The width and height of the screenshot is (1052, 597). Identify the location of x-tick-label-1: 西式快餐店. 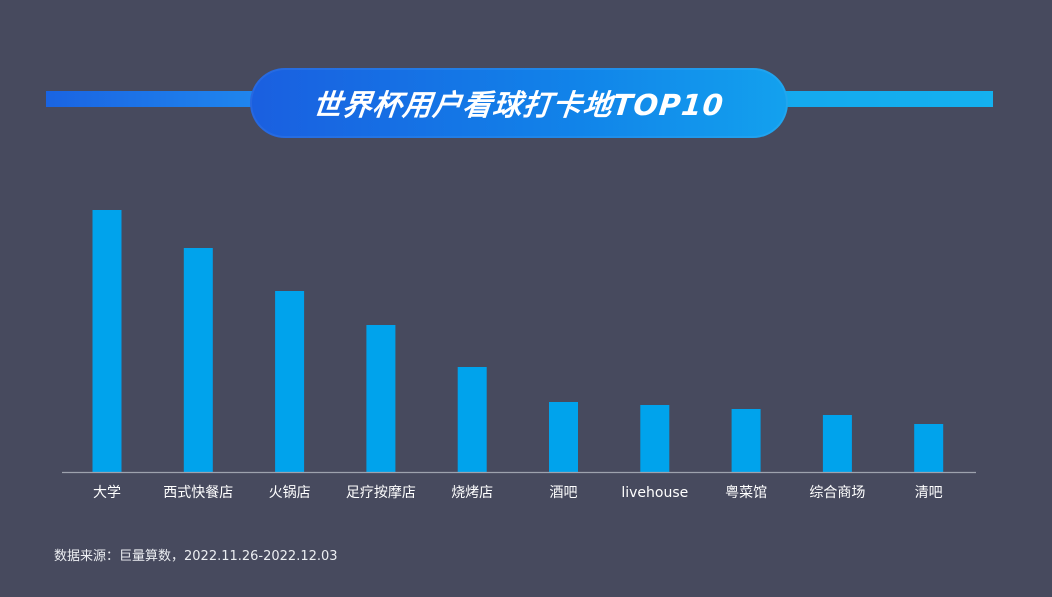
(198, 493).